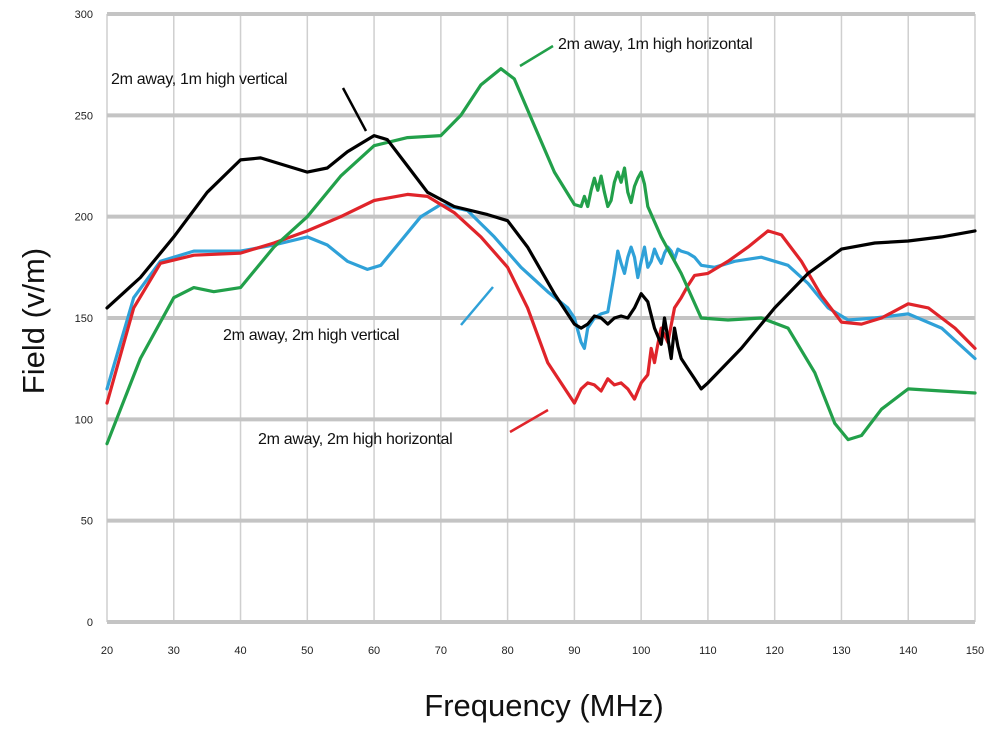  I want to click on annotation-1m-vertical: 2m away, 1m high vertical, so click(199, 79).